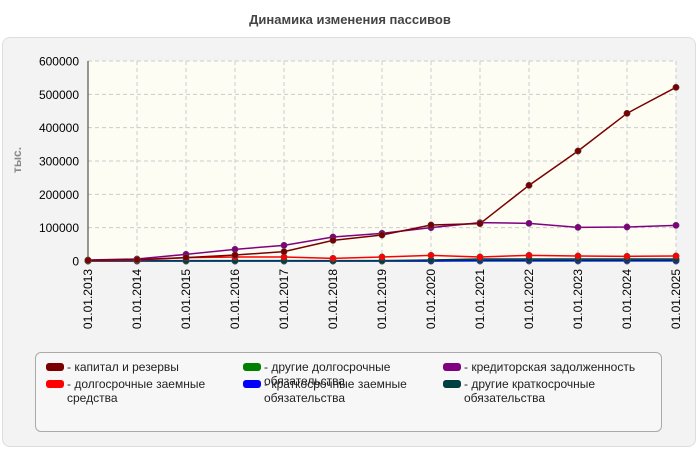 The height and width of the screenshot is (450, 700). I want to click on legend-item: - долгосрочные заемные средства, so click(146, 391).